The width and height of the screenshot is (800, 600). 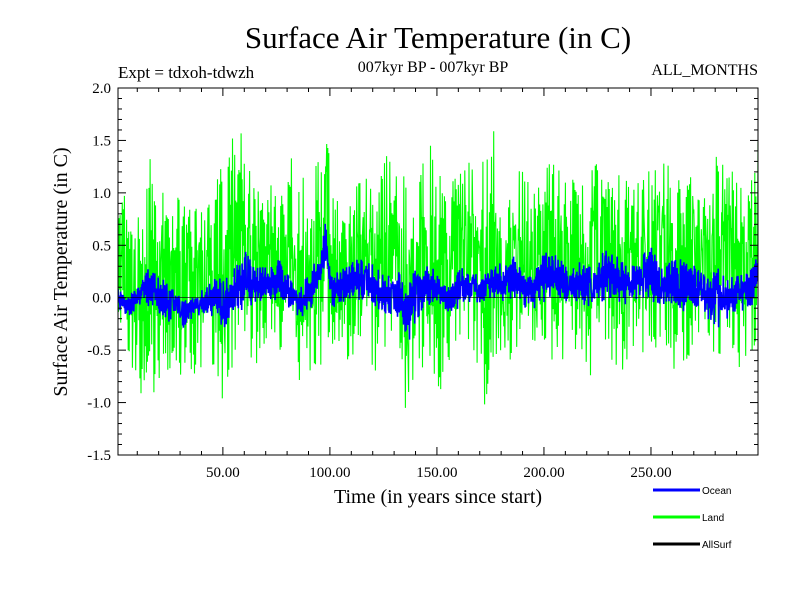 What do you see at coordinates (101, 194) in the screenshot?
I see `y-tick-label: 1.0` at bounding box center [101, 194].